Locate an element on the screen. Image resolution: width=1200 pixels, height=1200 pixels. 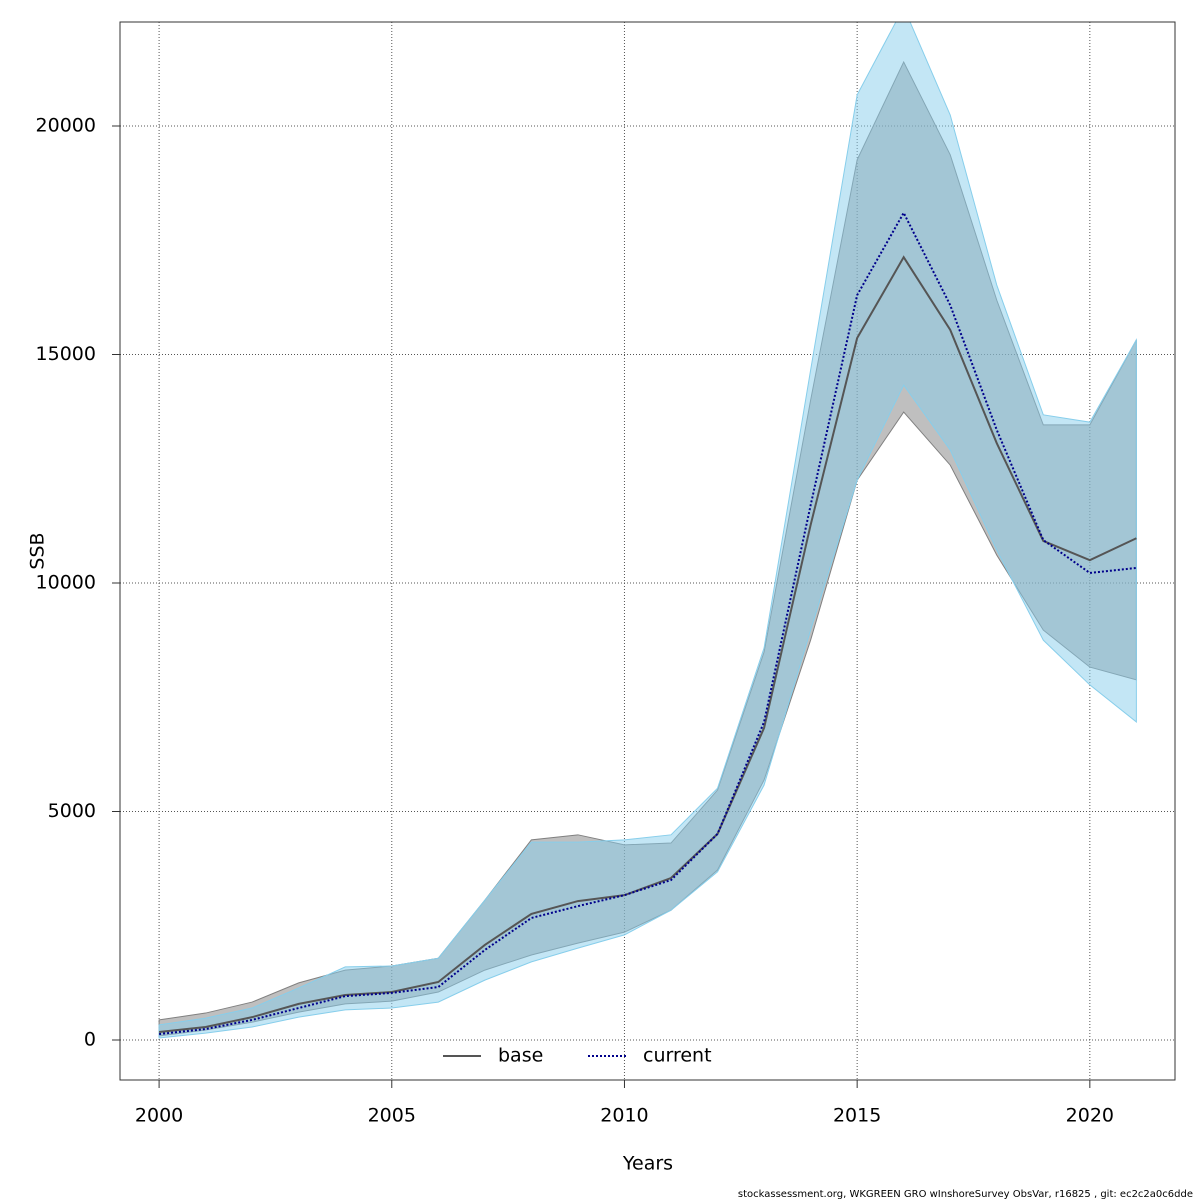
y-tick-label: 5000 is located at coordinates (72, 811).